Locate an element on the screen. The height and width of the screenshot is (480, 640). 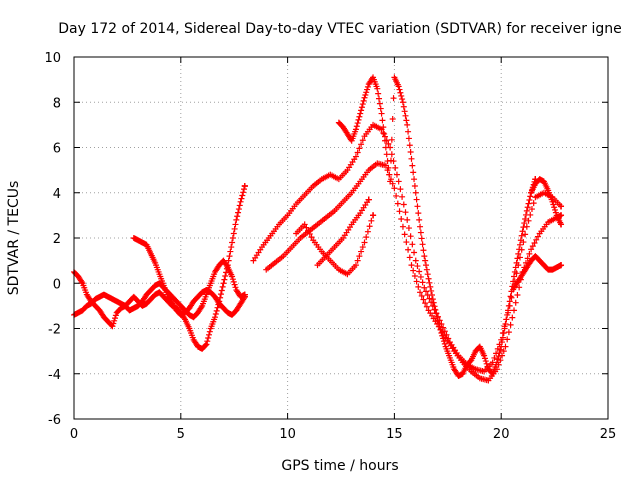
y-tick-label: 8 is located at coordinates (57, 103).